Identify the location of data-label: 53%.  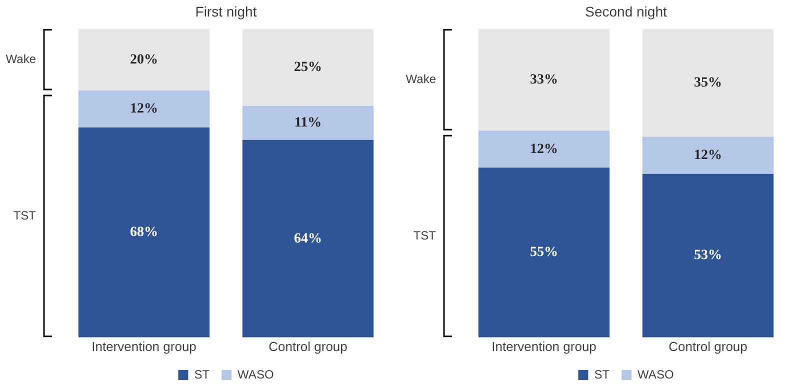
(708, 256).